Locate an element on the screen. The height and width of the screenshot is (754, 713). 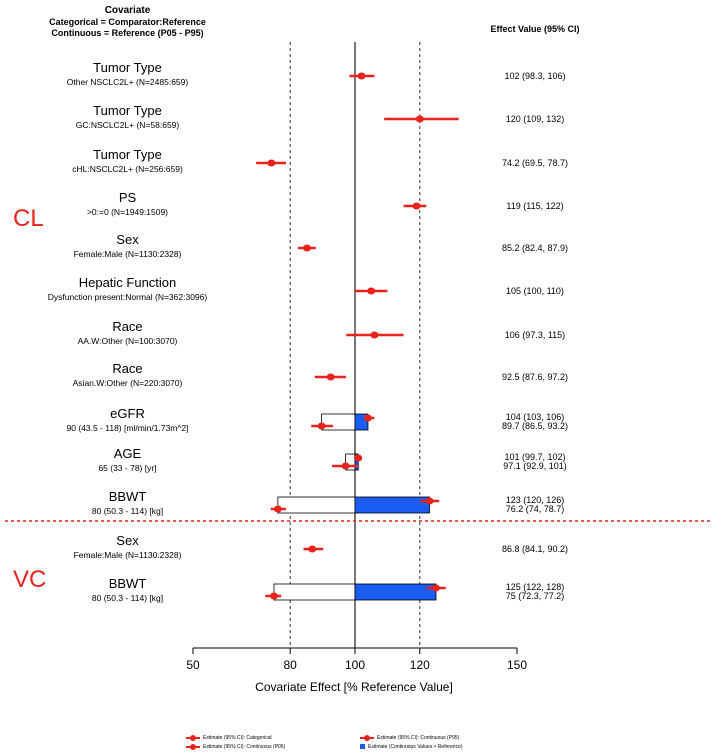
row-2-covariate-label: Tumor Type is located at coordinates (127, 154).